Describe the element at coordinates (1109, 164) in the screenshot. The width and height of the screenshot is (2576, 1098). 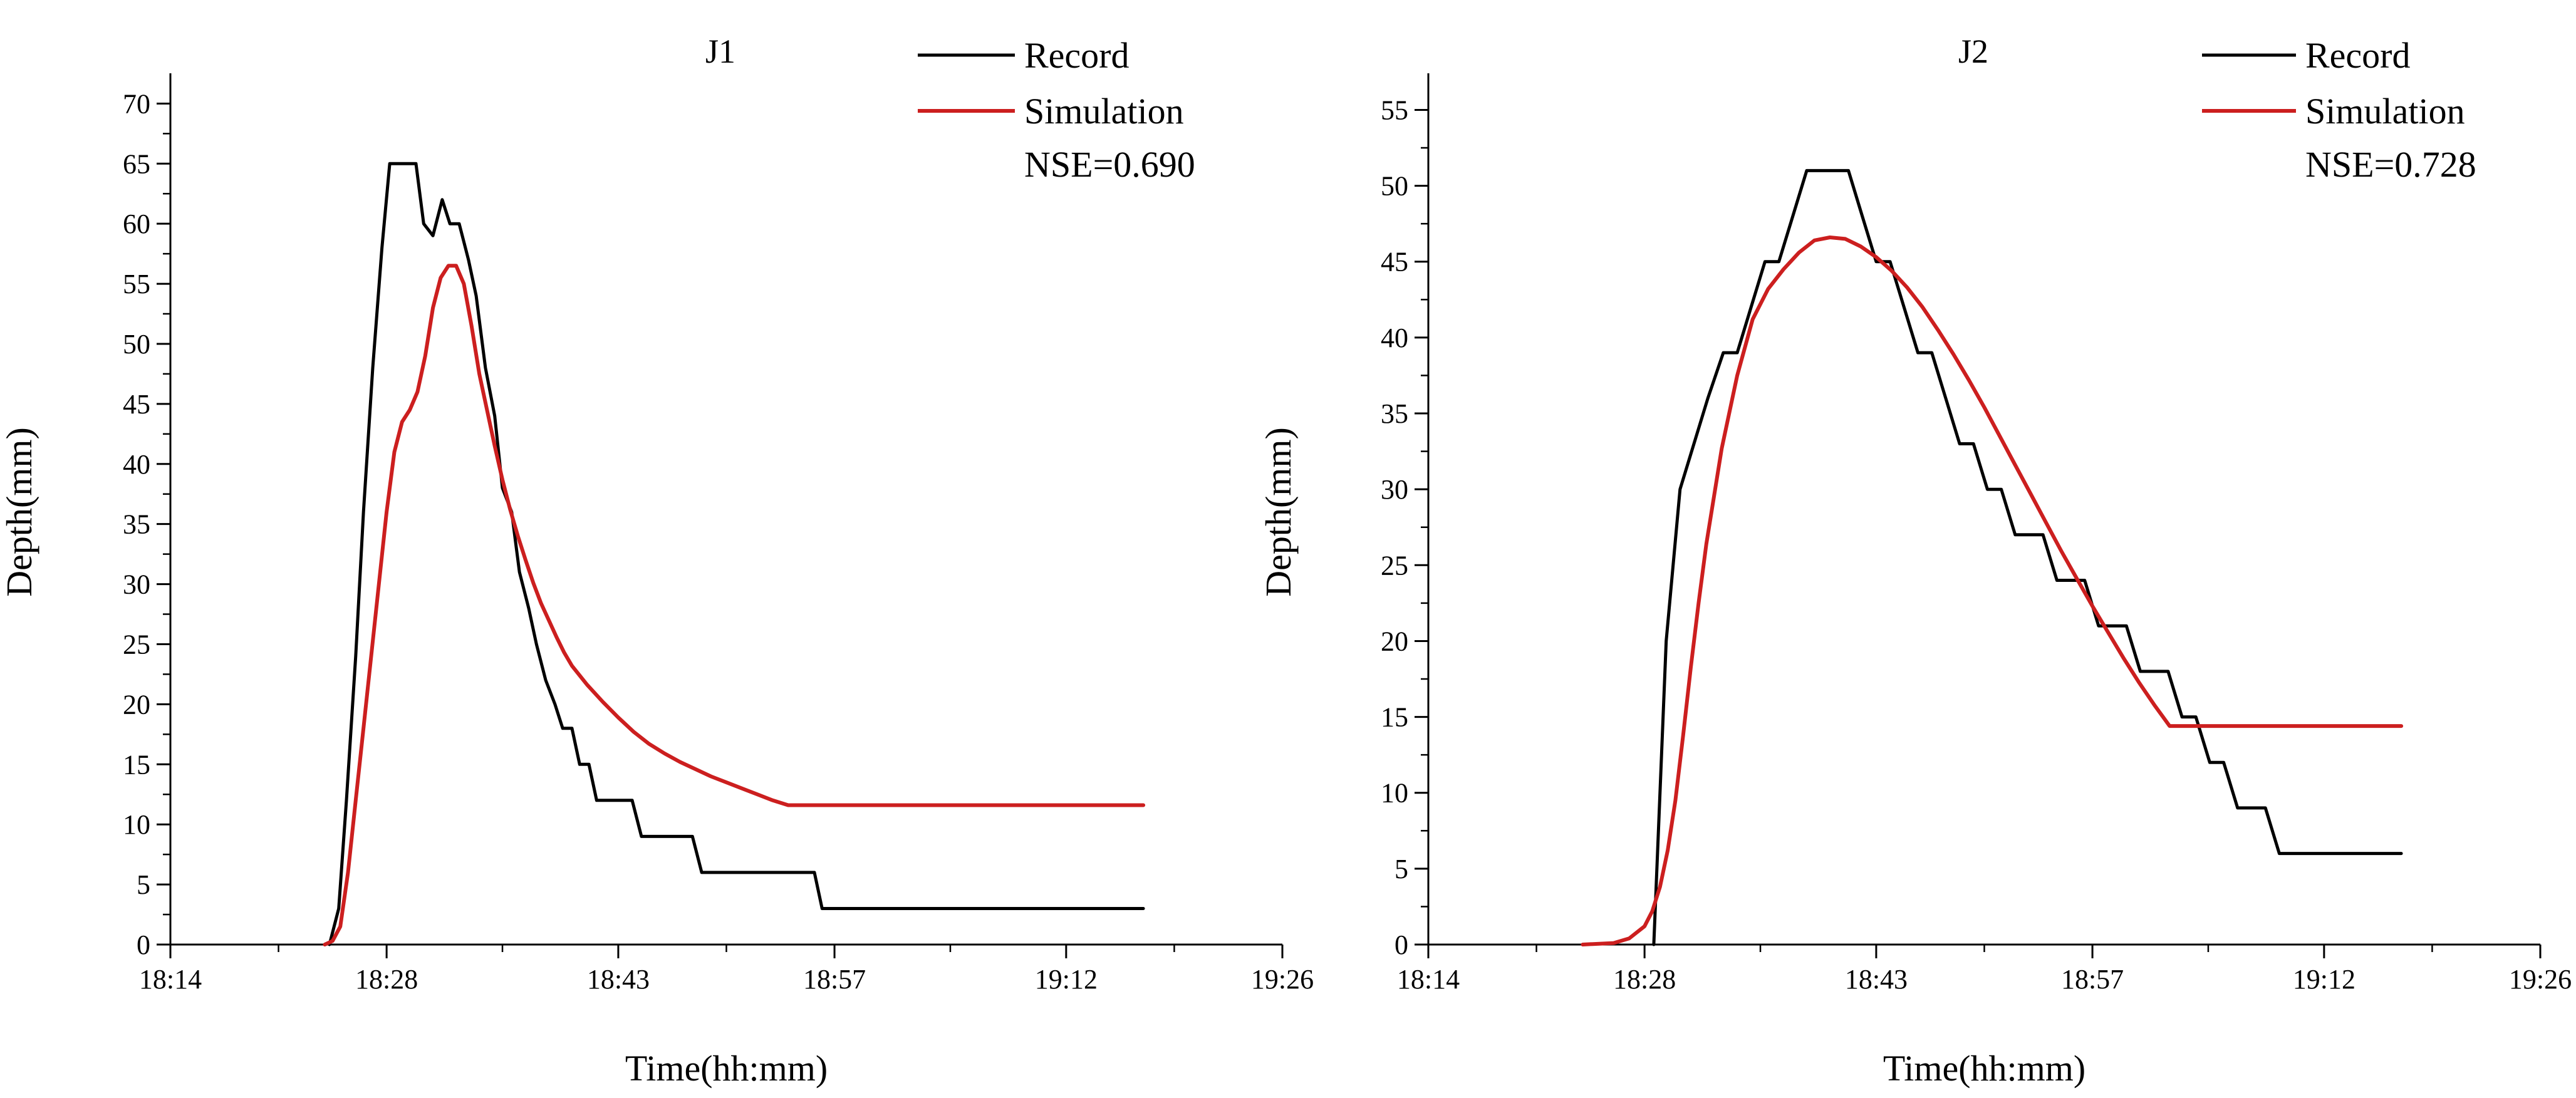
I see `nse-annotation: NSE=0.690` at that location.